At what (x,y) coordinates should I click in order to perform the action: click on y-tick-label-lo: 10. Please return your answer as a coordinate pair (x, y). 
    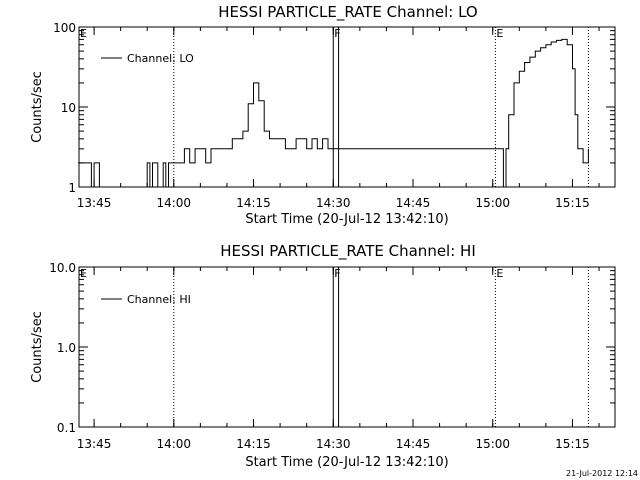
    Looking at the image, I should click on (68, 108).